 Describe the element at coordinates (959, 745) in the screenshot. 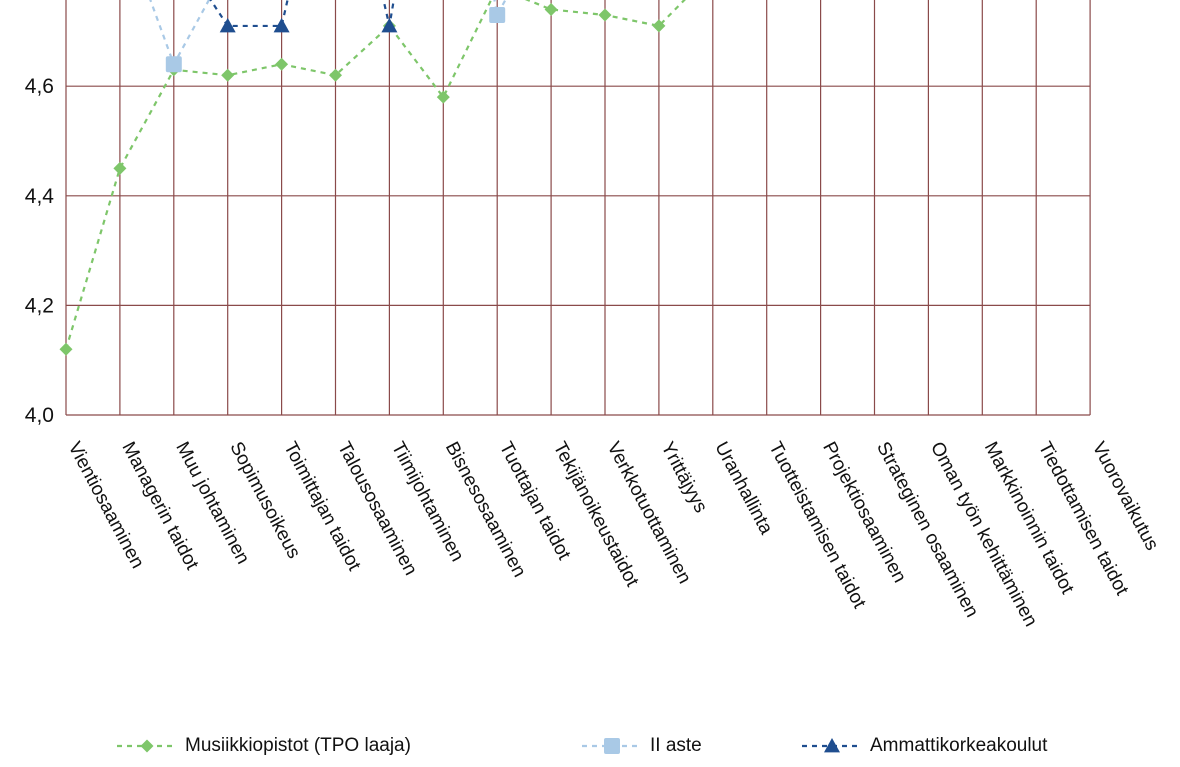

I see `legend-label: Ammattikorkeakoulut` at that location.